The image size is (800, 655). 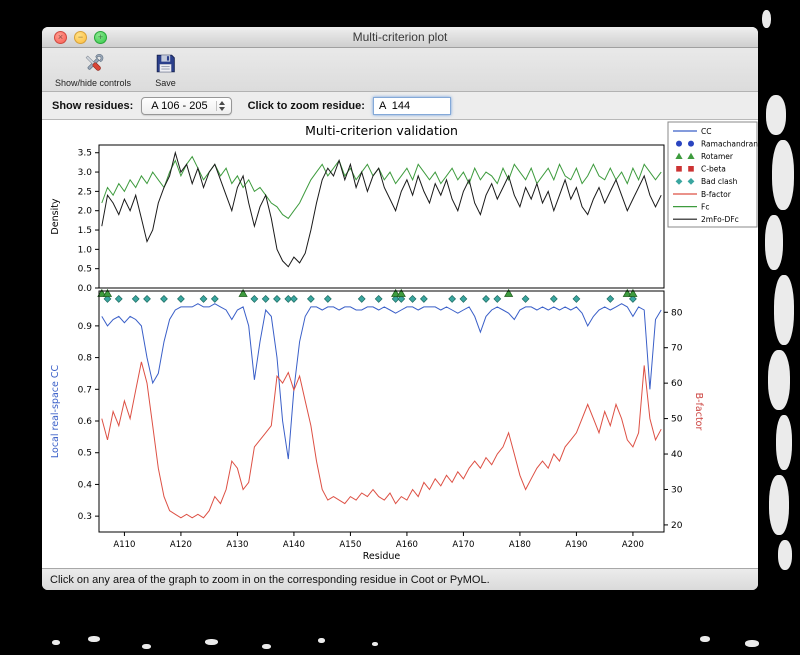 I want to click on save-label: Save, so click(x=165, y=83).